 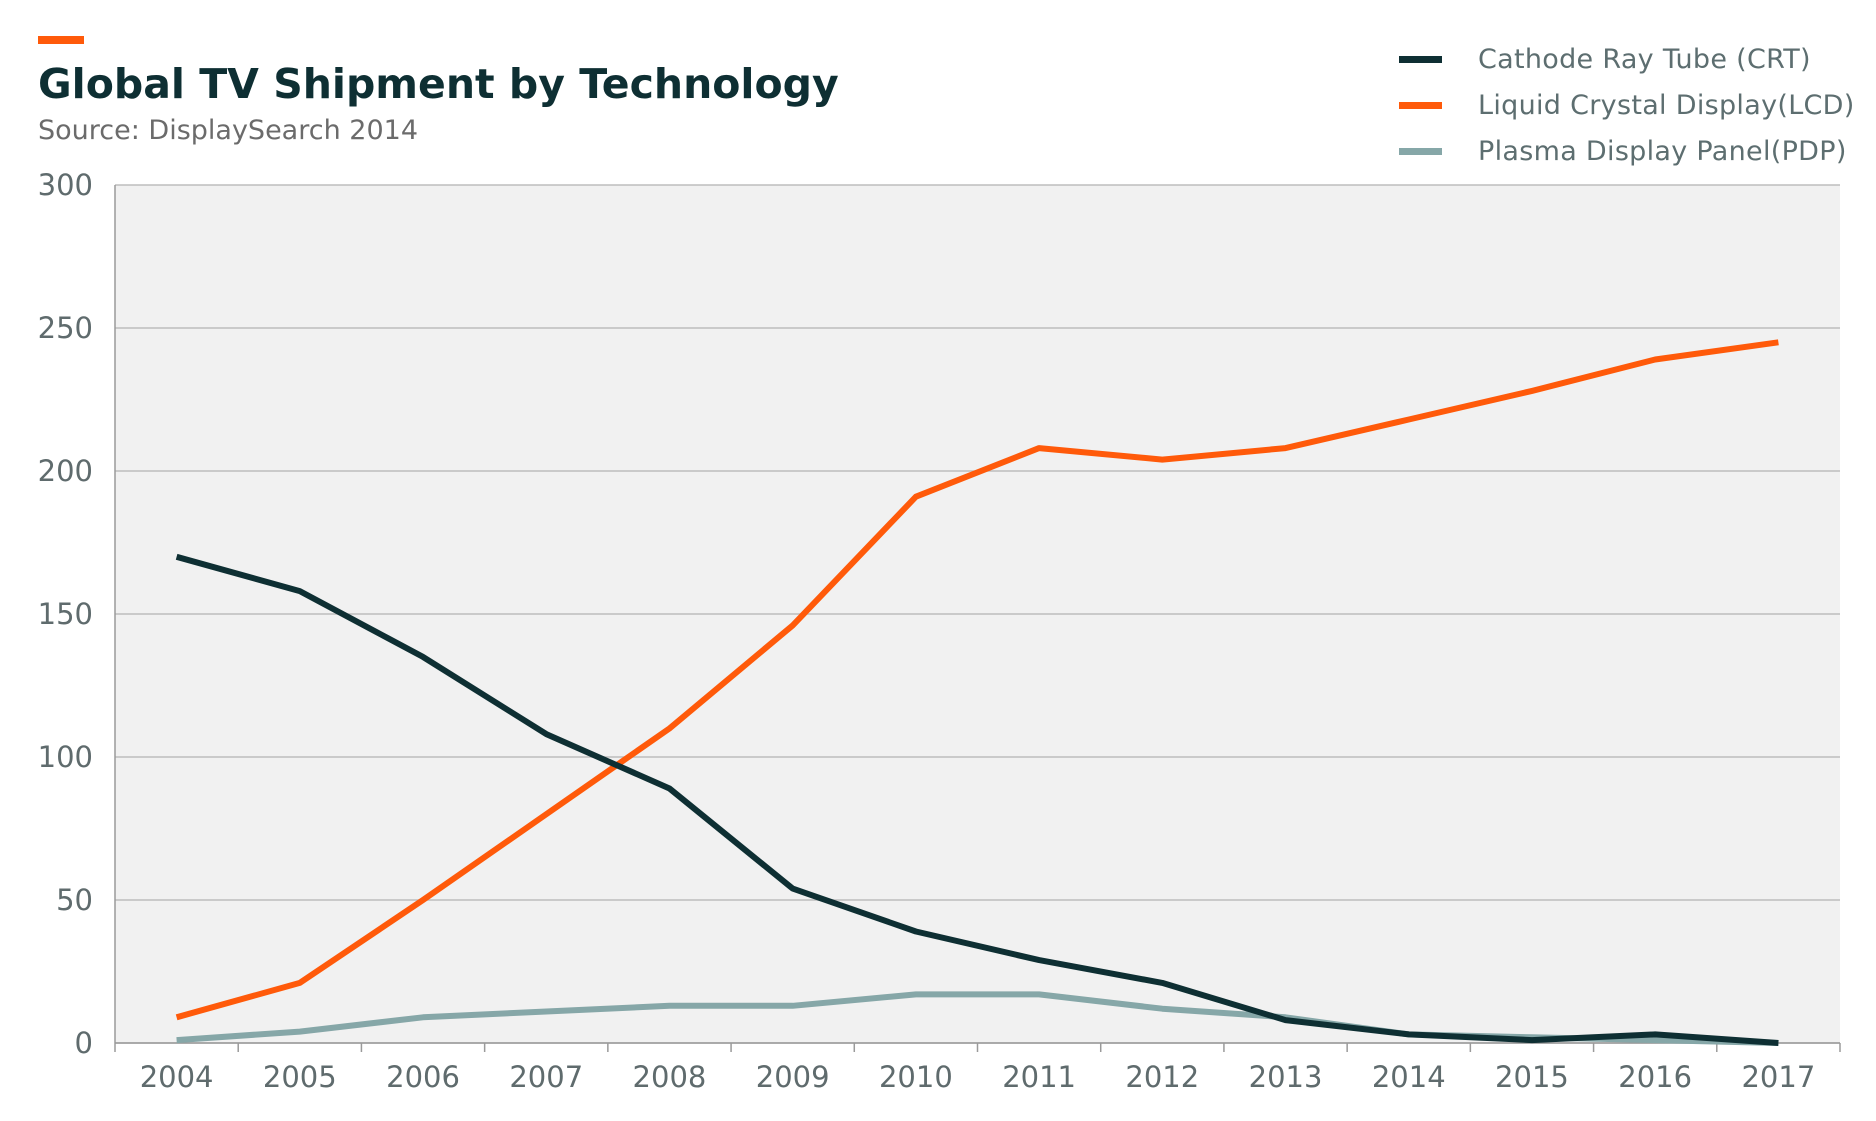 What do you see at coordinates (1420, 151) in the screenshot?
I see `legend-swatch-pdp` at bounding box center [1420, 151].